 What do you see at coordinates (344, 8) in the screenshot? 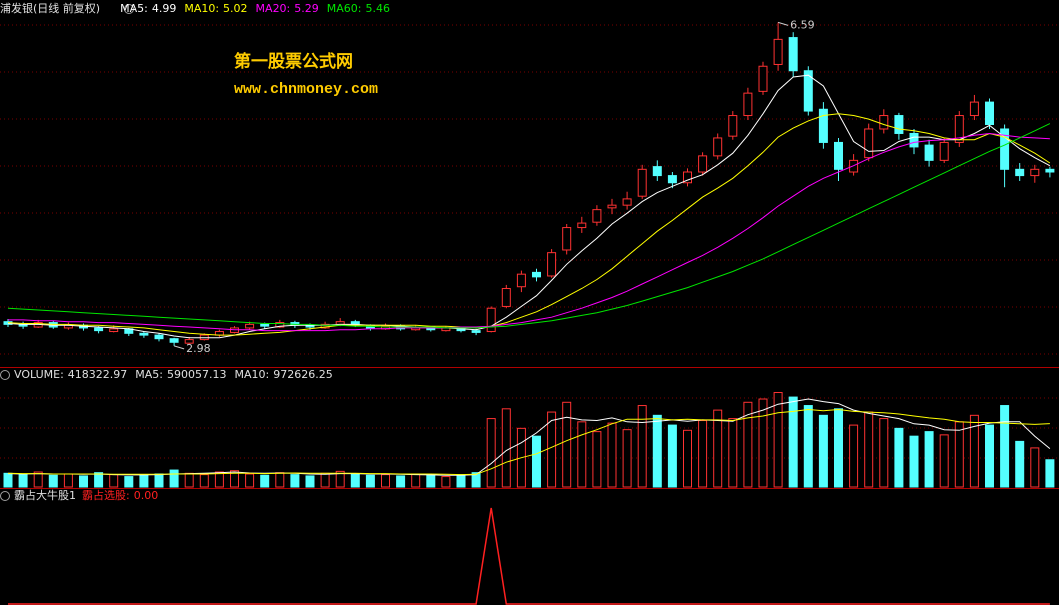
I see `legend-name: MA60:` at bounding box center [344, 8].